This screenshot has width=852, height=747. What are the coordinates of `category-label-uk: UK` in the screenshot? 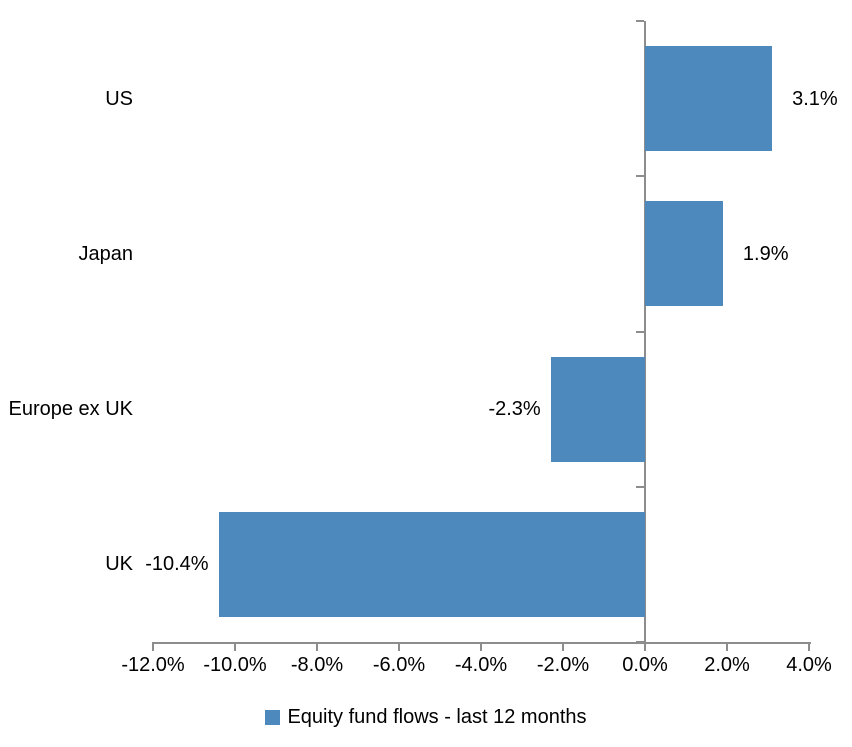 It's located at (119, 564).